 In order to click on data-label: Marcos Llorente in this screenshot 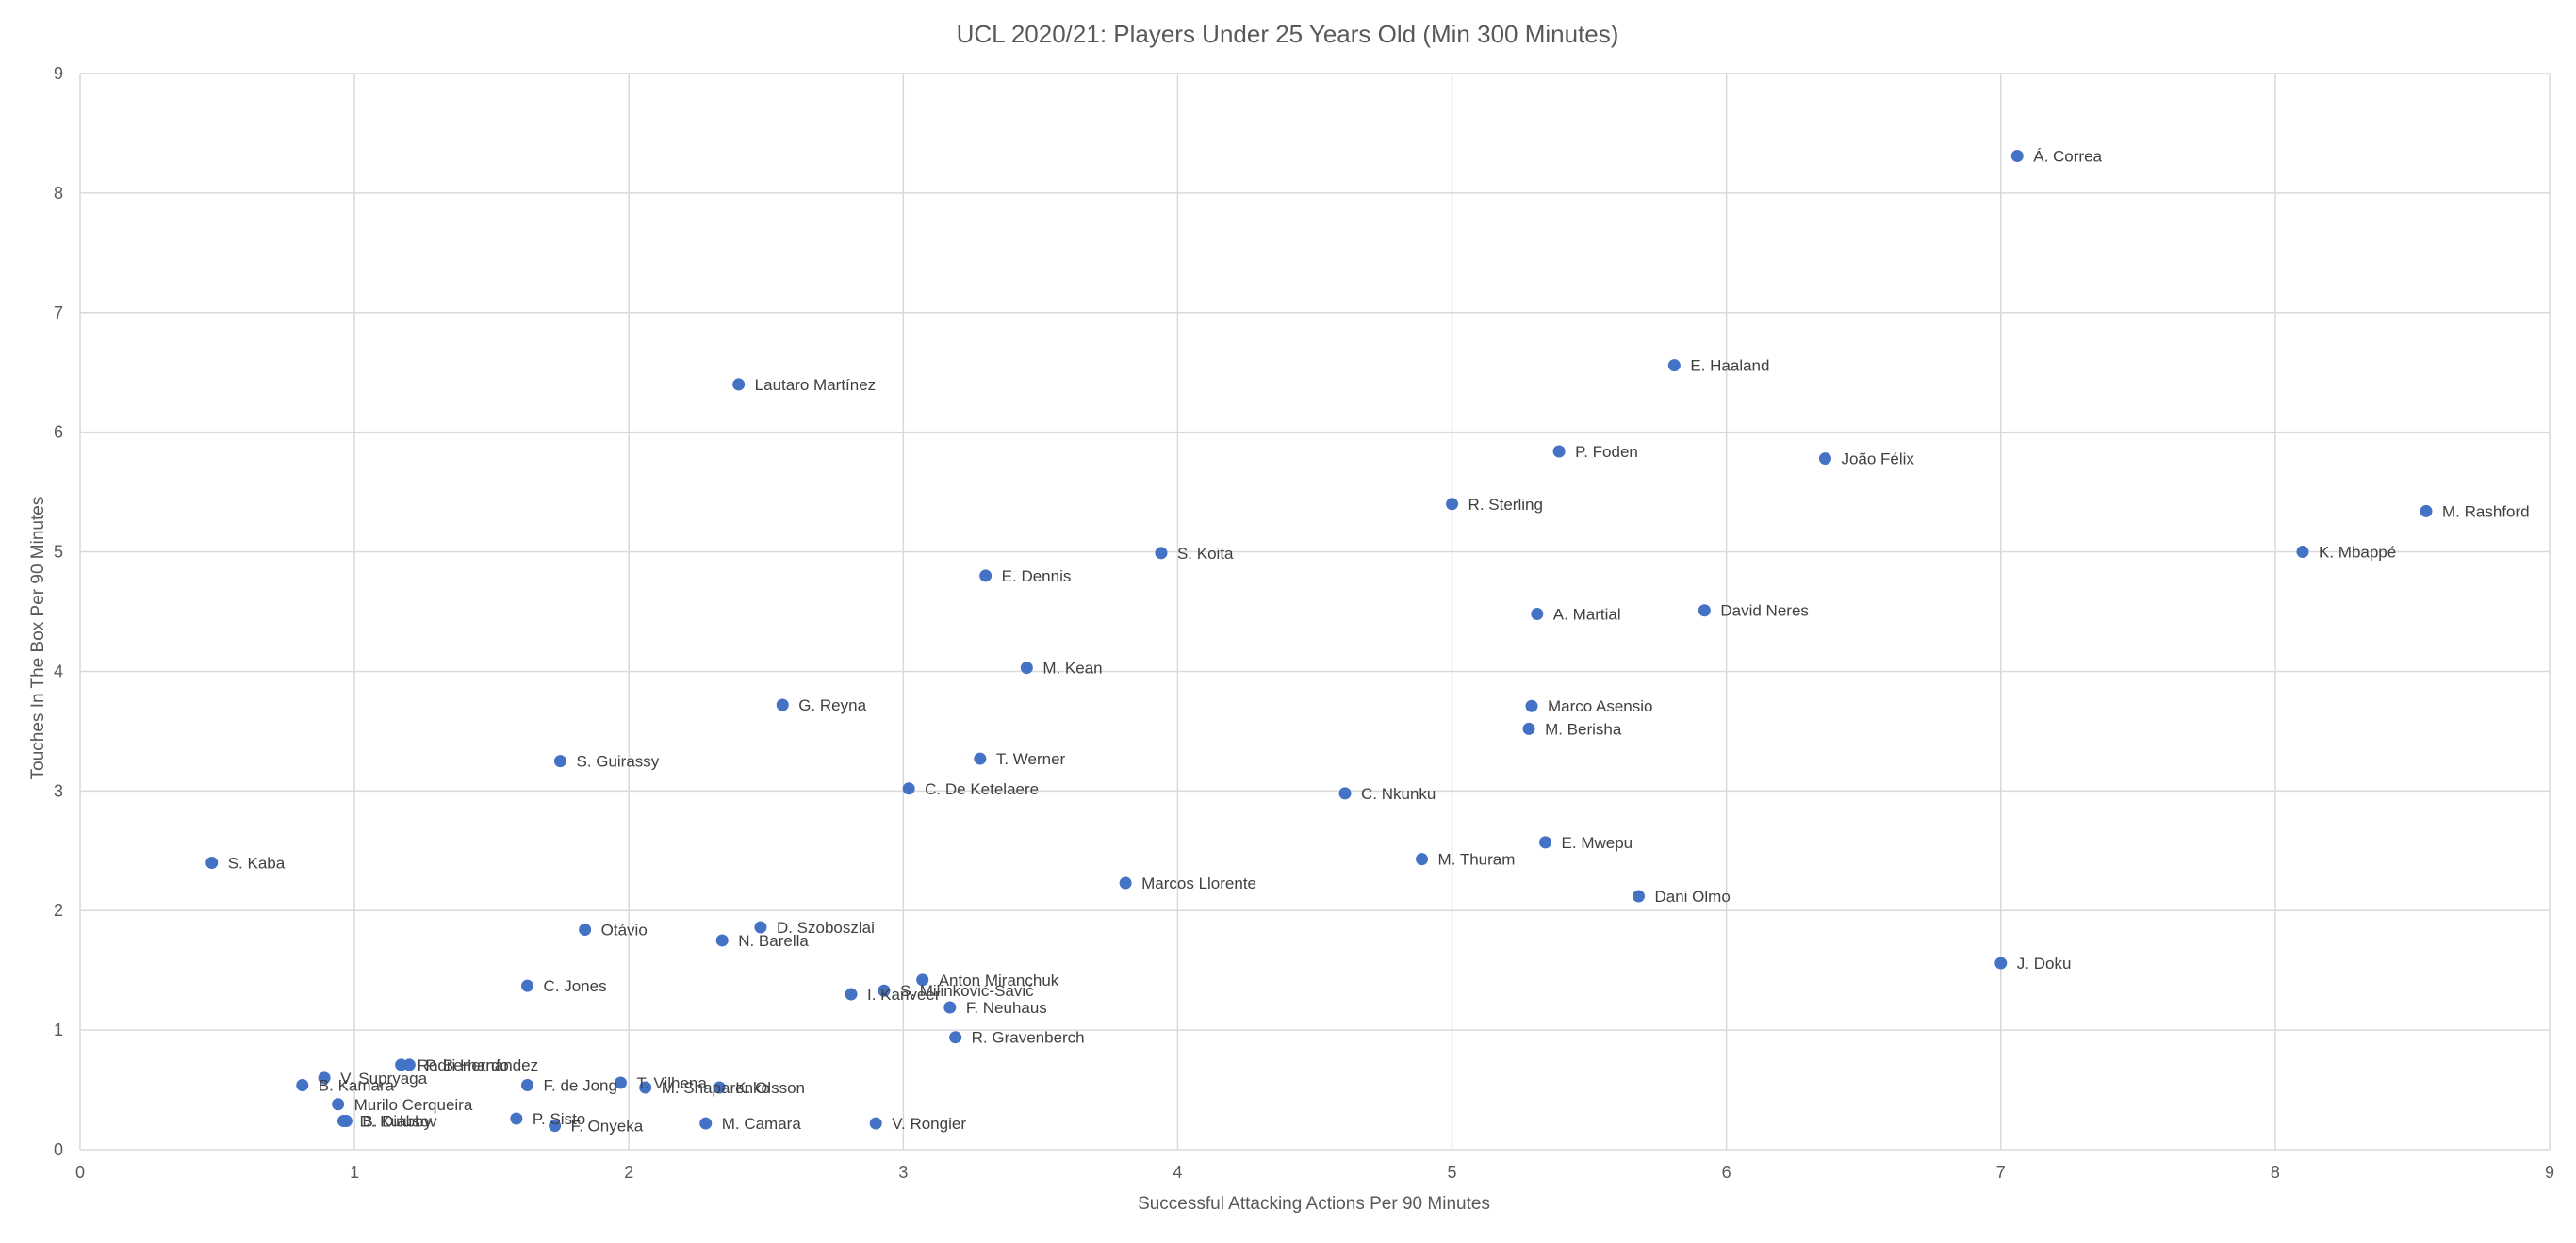, I will do `click(1198, 884)`.